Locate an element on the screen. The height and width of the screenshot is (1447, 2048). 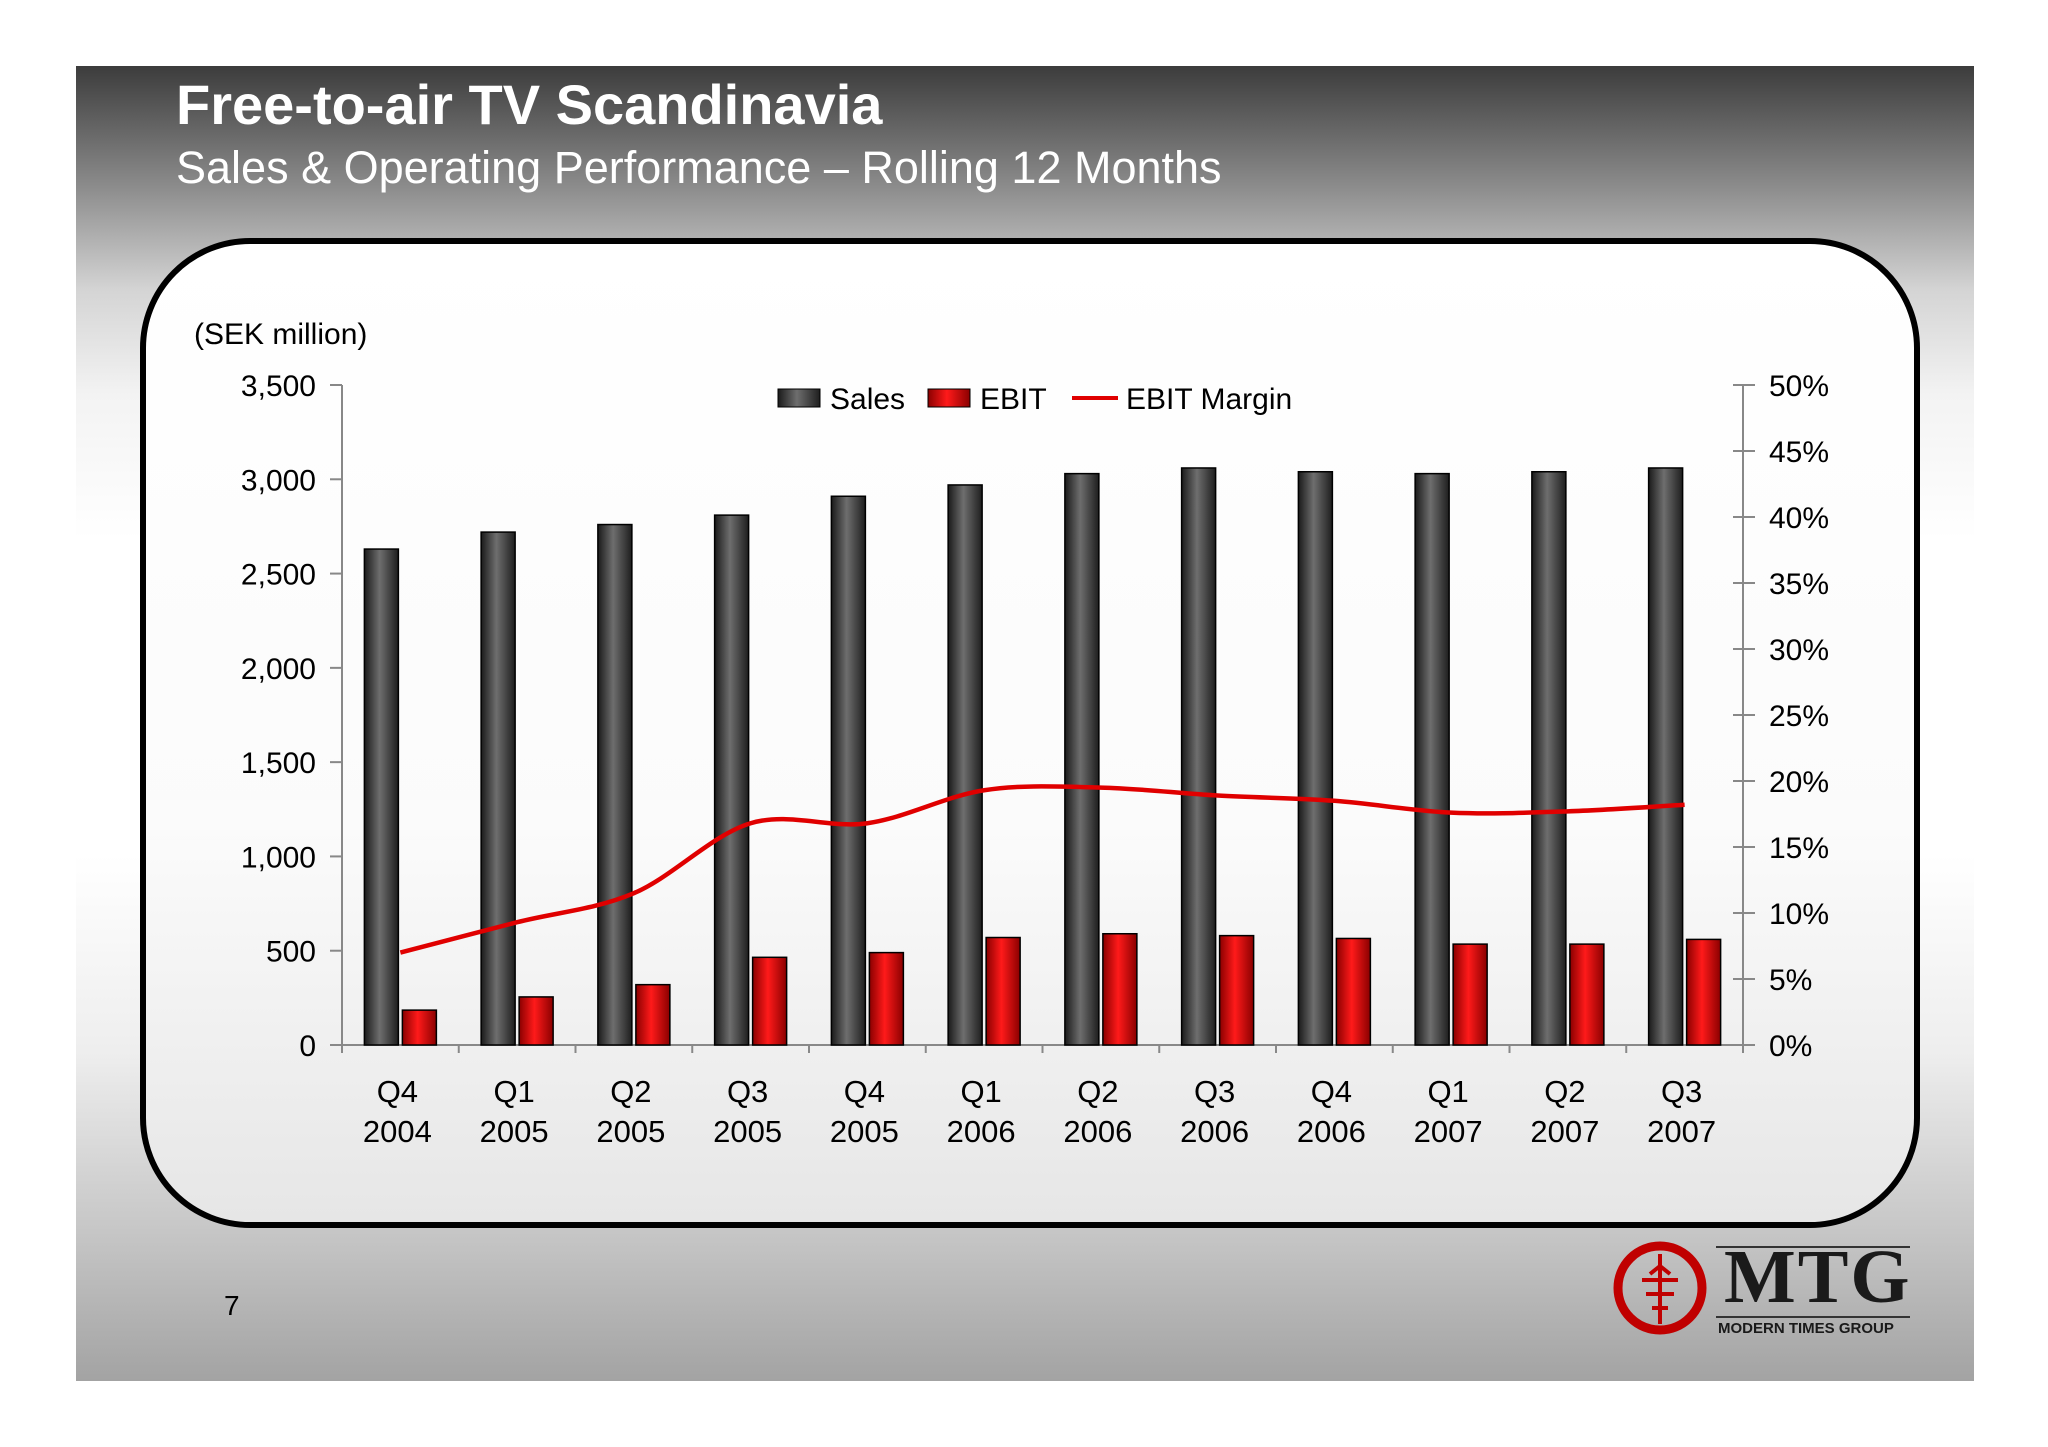
right-axis-tick-label: 25% is located at coordinates (1799, 716).